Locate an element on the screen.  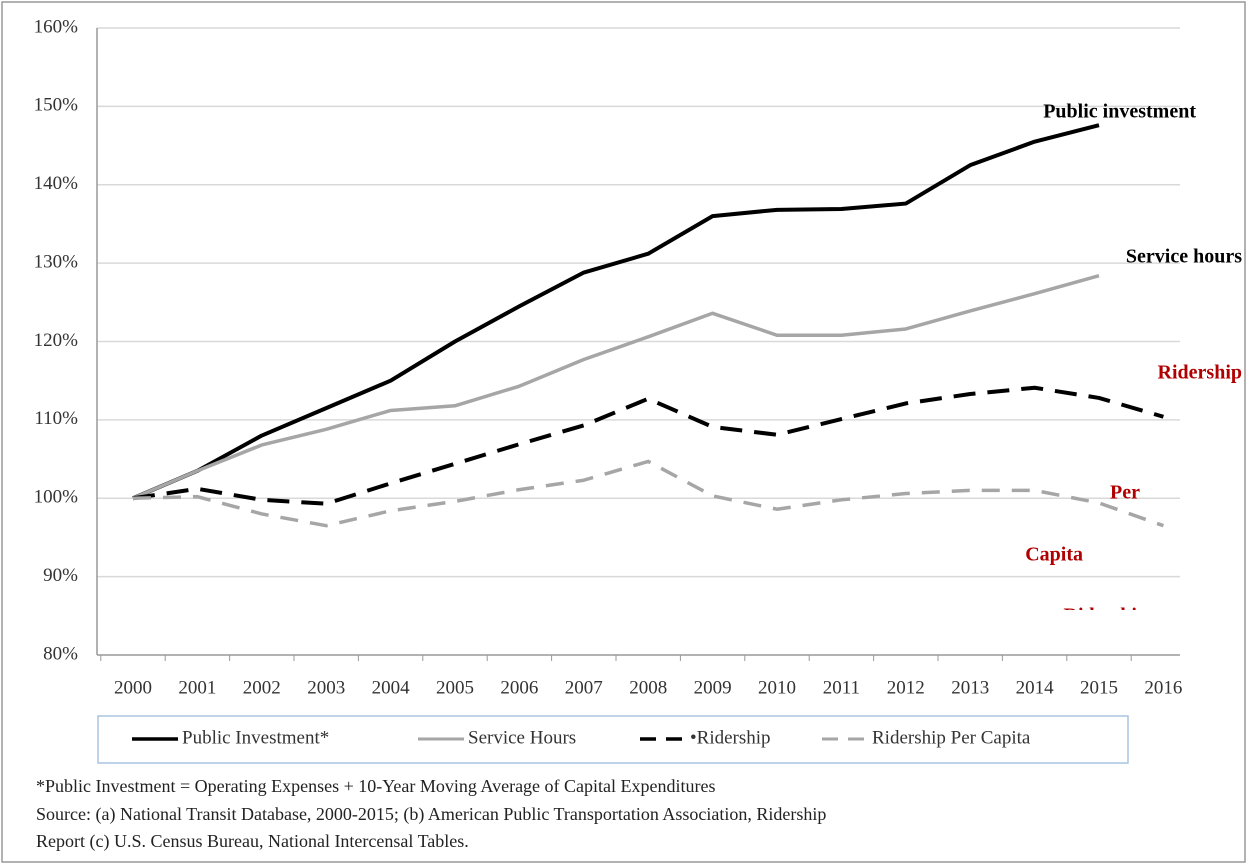
x-tick-label: 2000 is located at coordinates (133, 687).